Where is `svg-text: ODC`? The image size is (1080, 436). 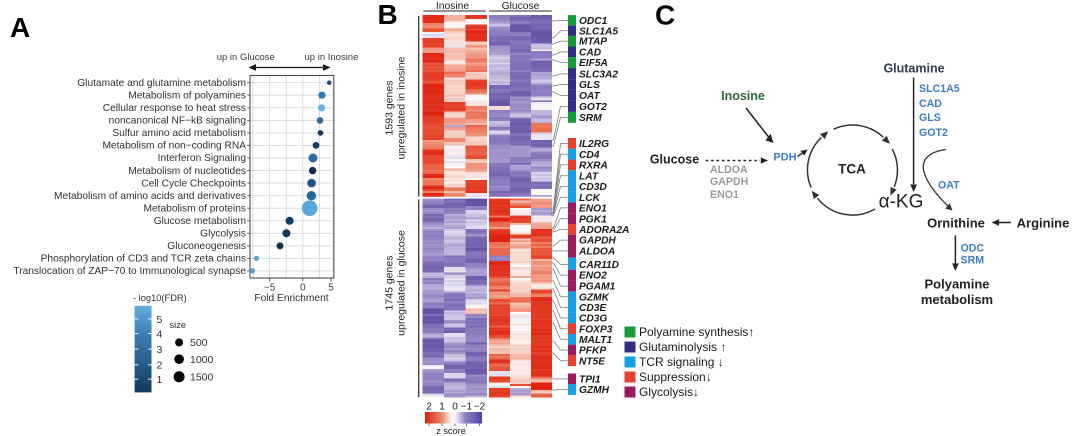
svg-text: ODC is located at coordinates (973, 248).